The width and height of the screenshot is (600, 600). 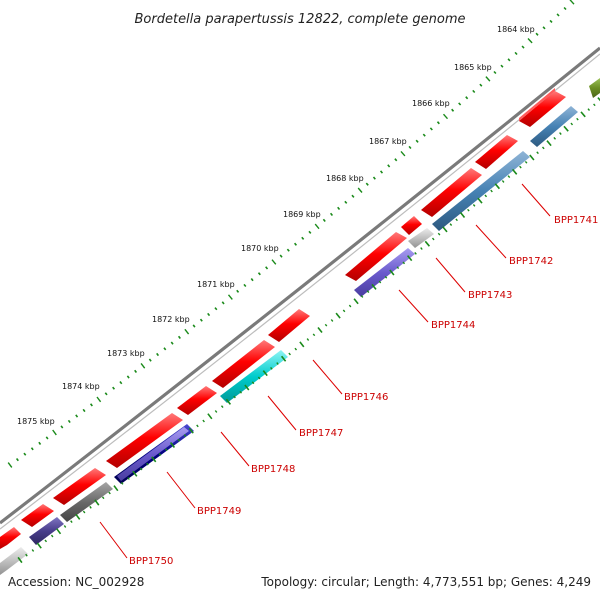 I want to click on gene-label-bpp1750: BPP1750, so click(x=151, y=561).